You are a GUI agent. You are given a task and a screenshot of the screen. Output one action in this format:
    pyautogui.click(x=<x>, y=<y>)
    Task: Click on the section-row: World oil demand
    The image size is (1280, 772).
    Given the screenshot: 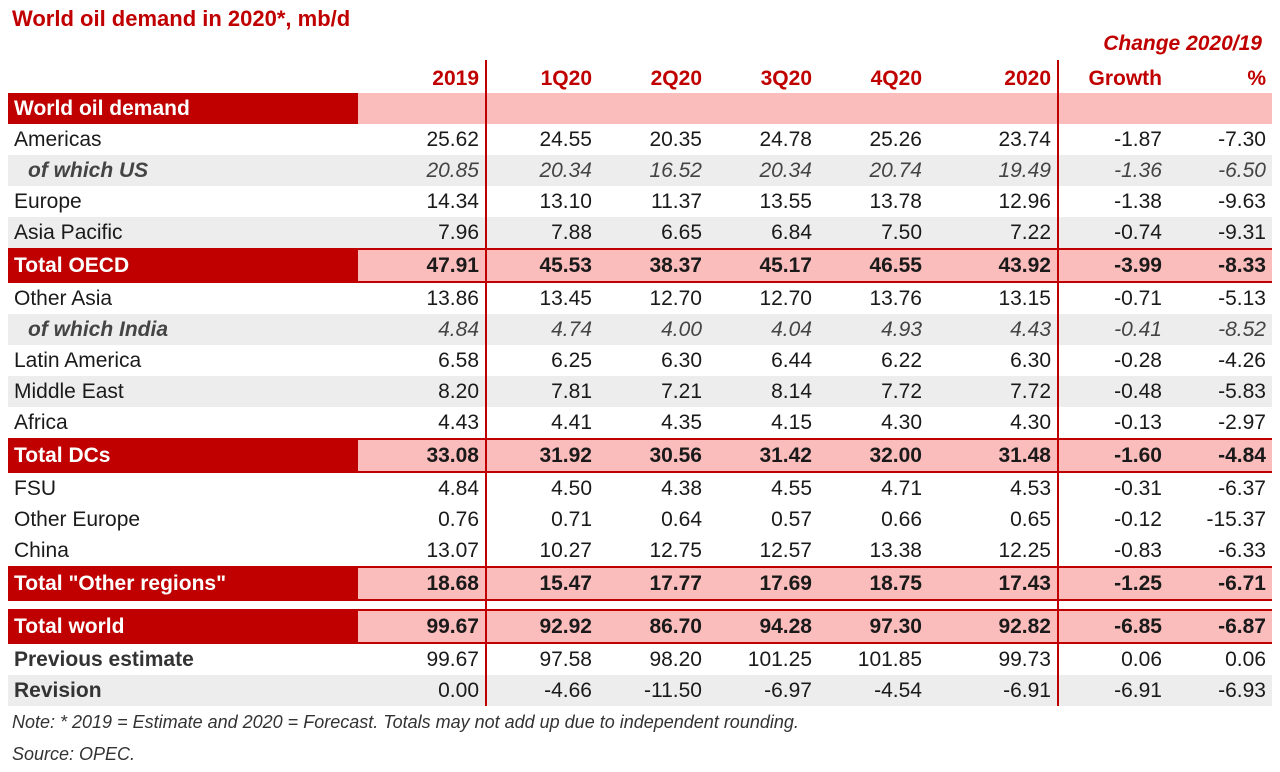 What is the action you would take?
    pyautogui.click(x=640, y=108)
    